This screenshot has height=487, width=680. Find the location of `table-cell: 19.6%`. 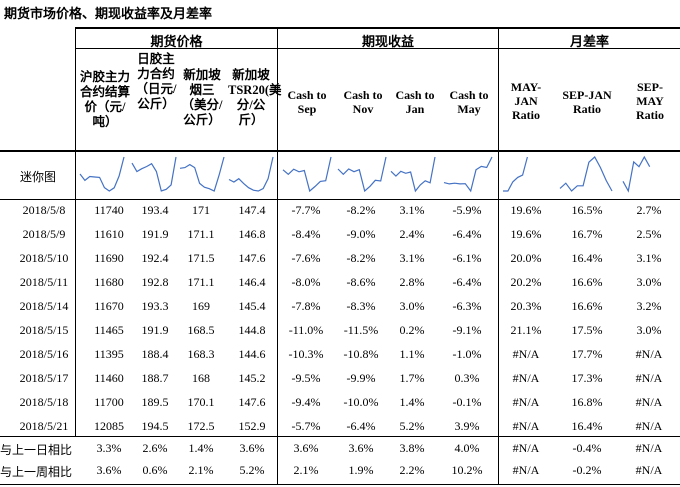

table-cell: 19.6% is located at coordinates (526, 210).